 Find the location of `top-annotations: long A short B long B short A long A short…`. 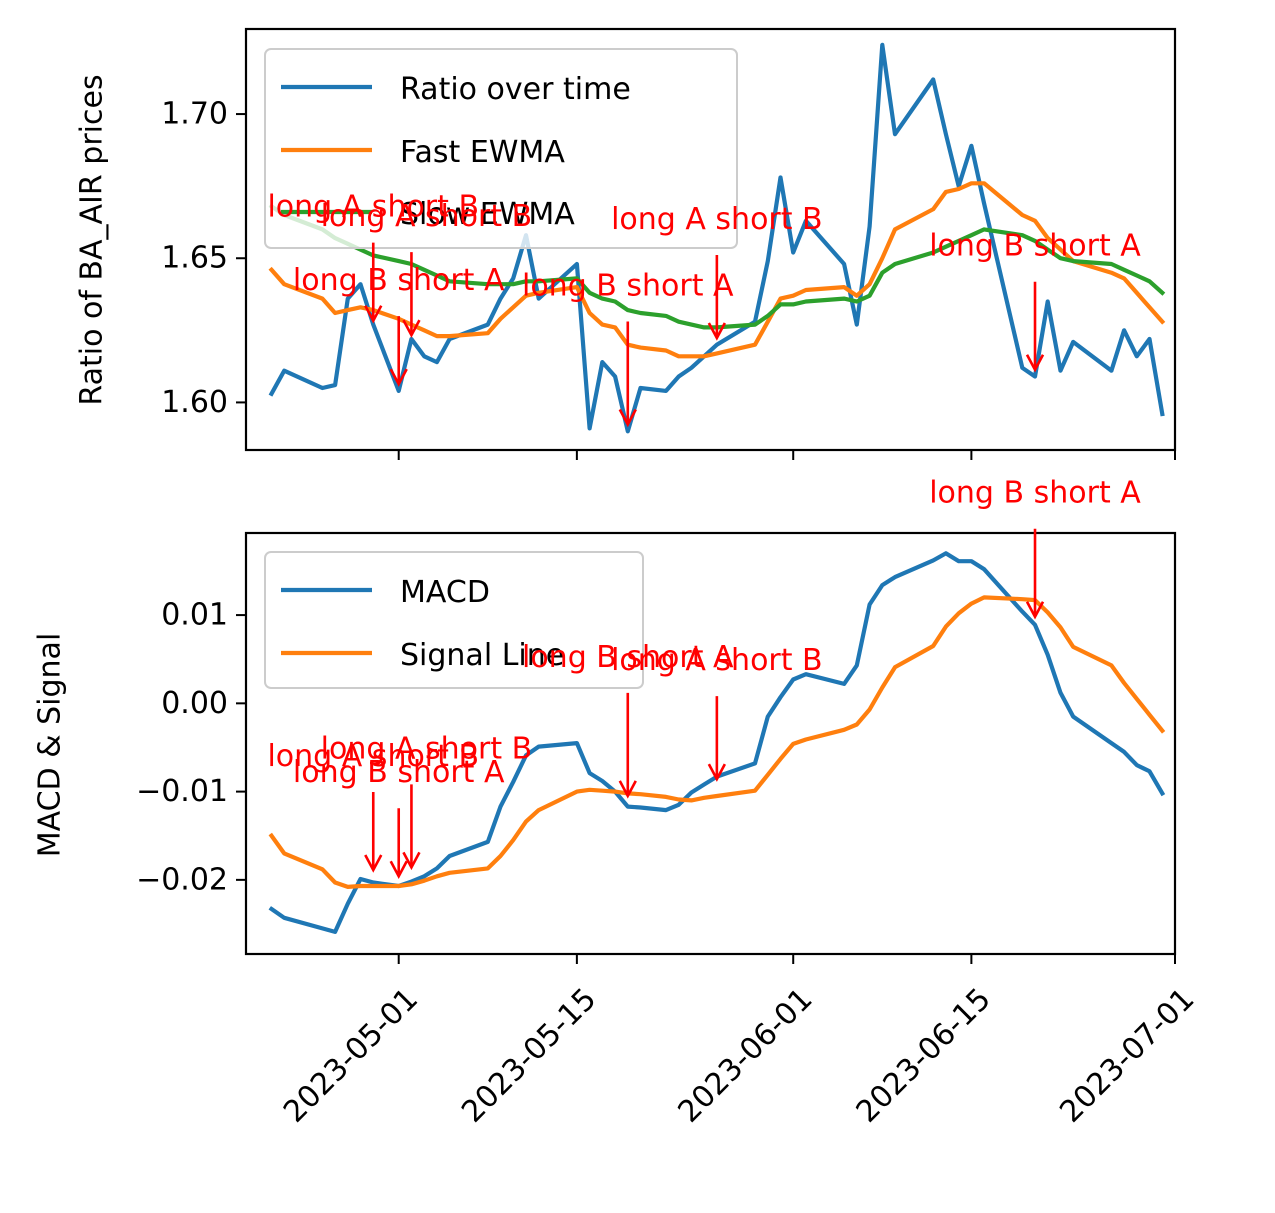

top-annotations: long A short B long B short A long A short… is located at coordinates (704, 309).